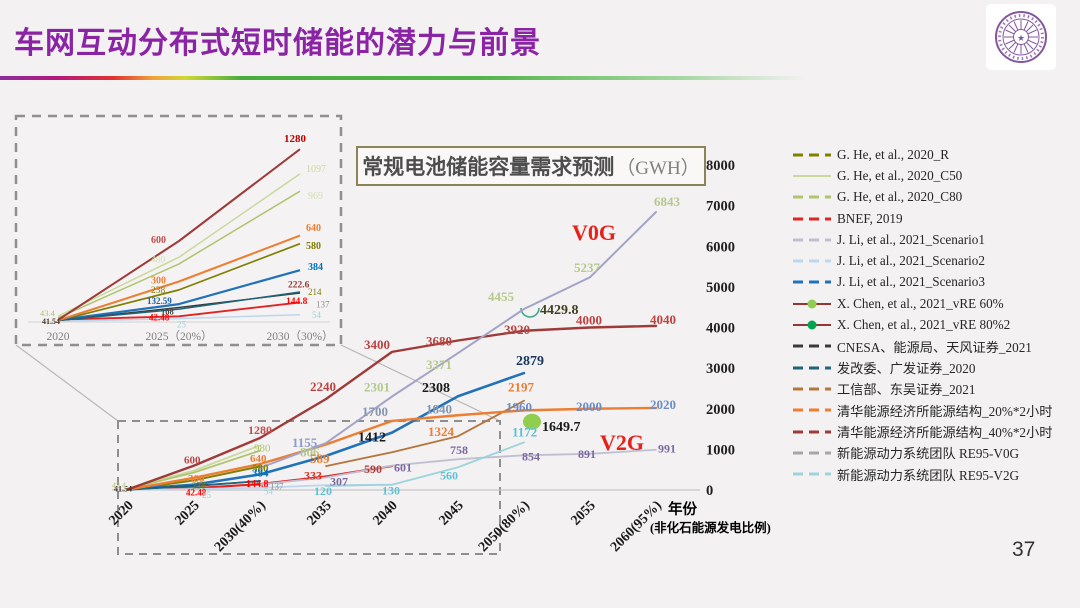 The height and width of the screenshot is (608, 1080). What do you see at coordinates (1024, 549) in the screenshot?
I see `page-number: 37` at bounding box center [1024, 549].